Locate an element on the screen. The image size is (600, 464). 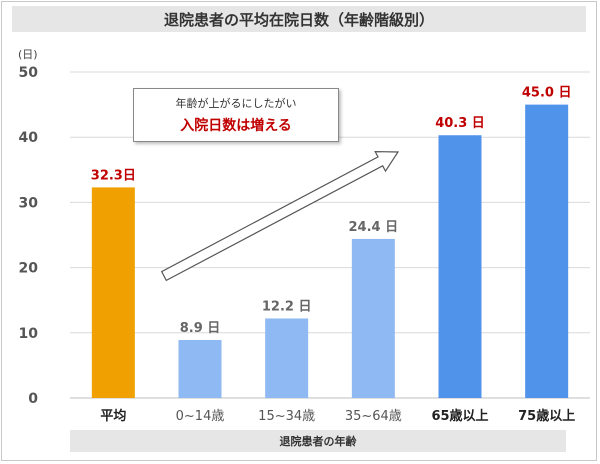
y-tick-label: 0 is located at coordinates (33, 399).